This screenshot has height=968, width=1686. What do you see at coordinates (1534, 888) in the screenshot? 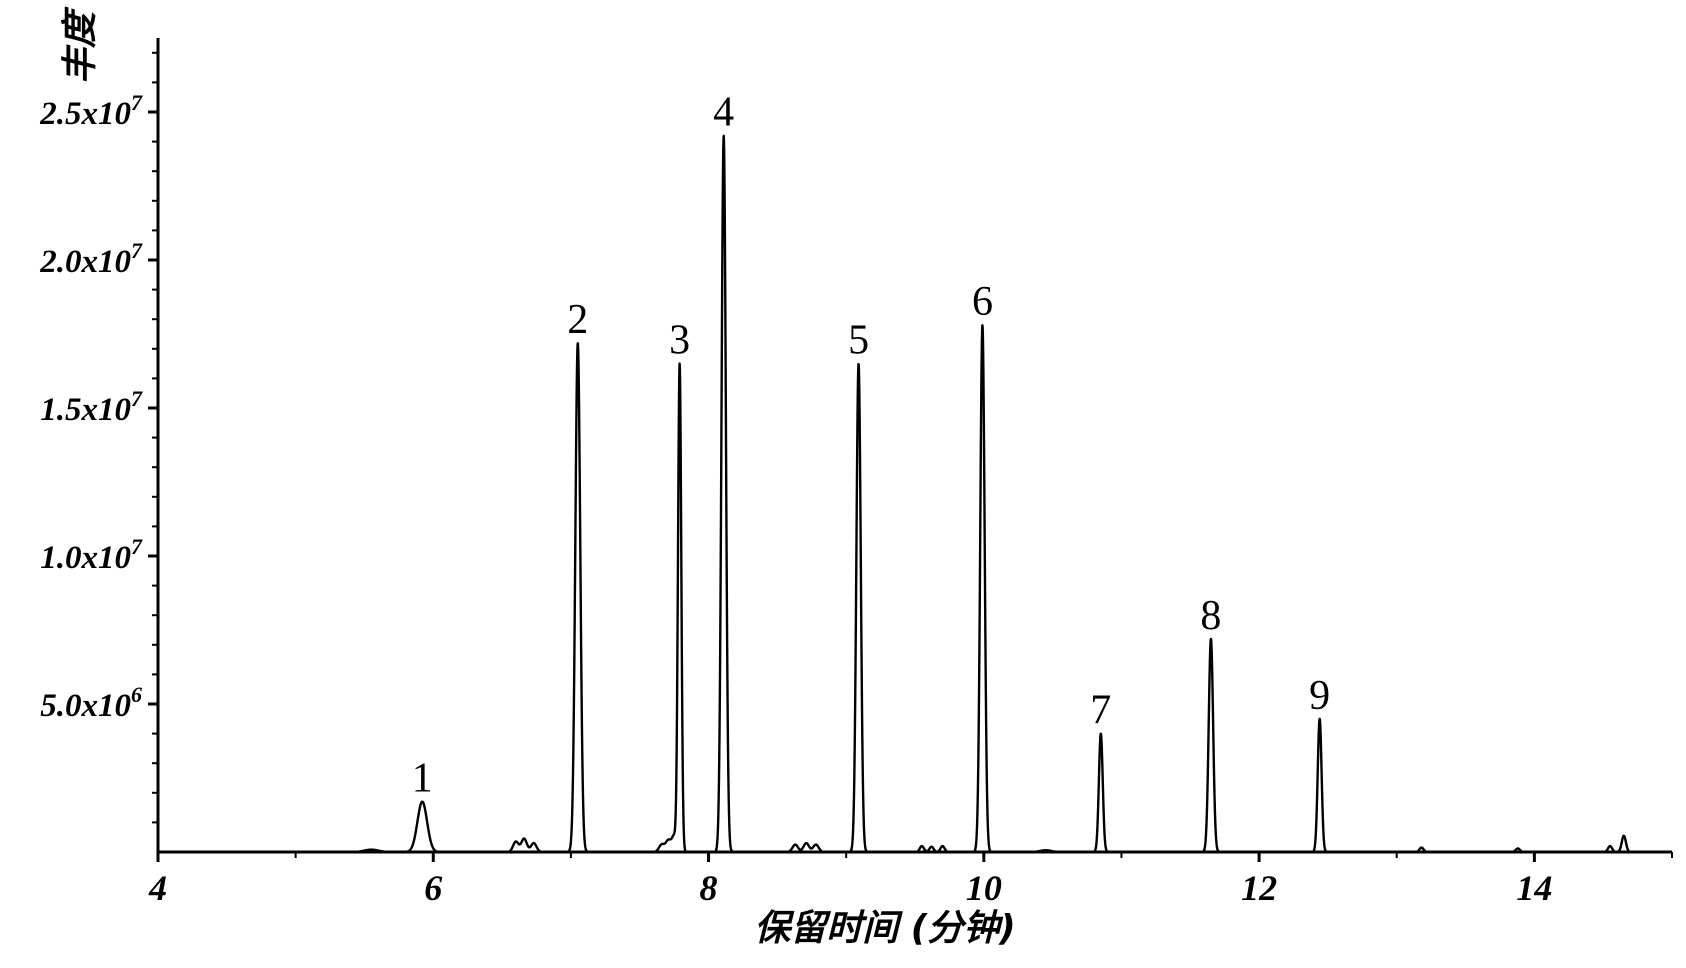
I see `x-tick-label: 14` at bounding box center [1534, 888].